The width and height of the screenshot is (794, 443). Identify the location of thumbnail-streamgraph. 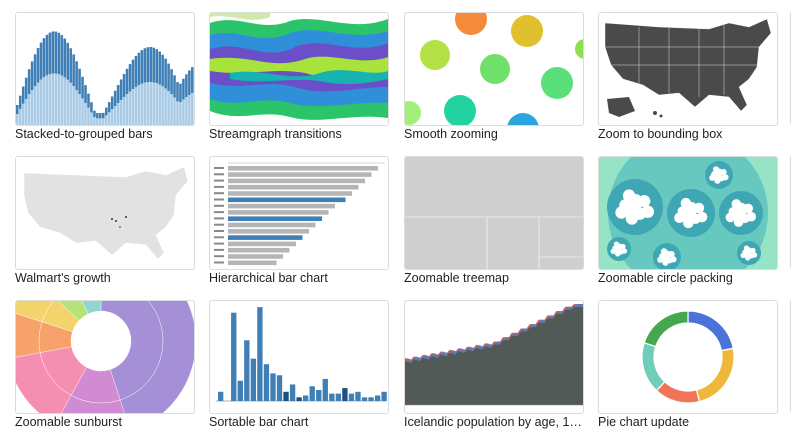
(299, 69).